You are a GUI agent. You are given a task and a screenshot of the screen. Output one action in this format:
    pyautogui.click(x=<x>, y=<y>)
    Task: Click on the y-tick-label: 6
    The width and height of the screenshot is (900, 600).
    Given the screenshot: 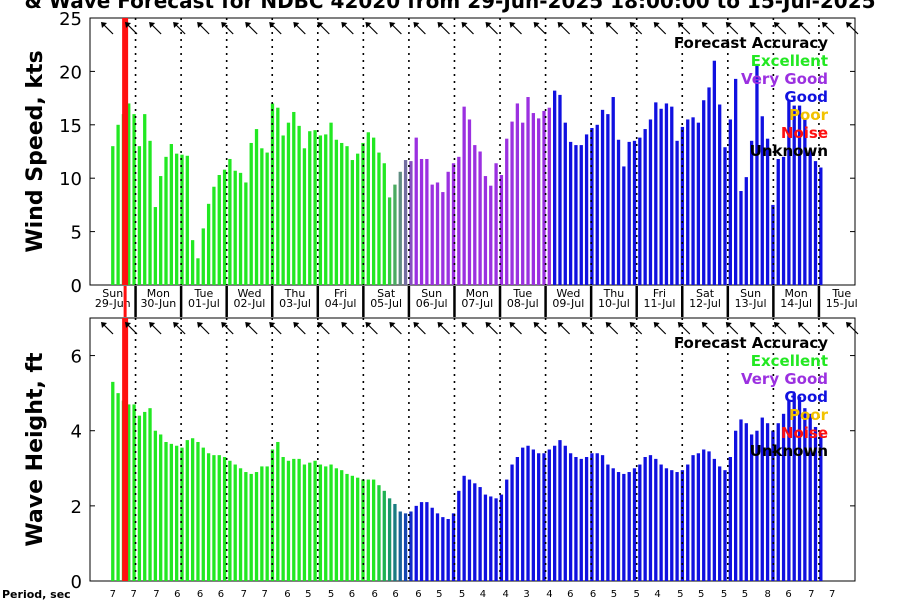 What is the action you would take?
    pyautogui.click(x=76, y=357)
    